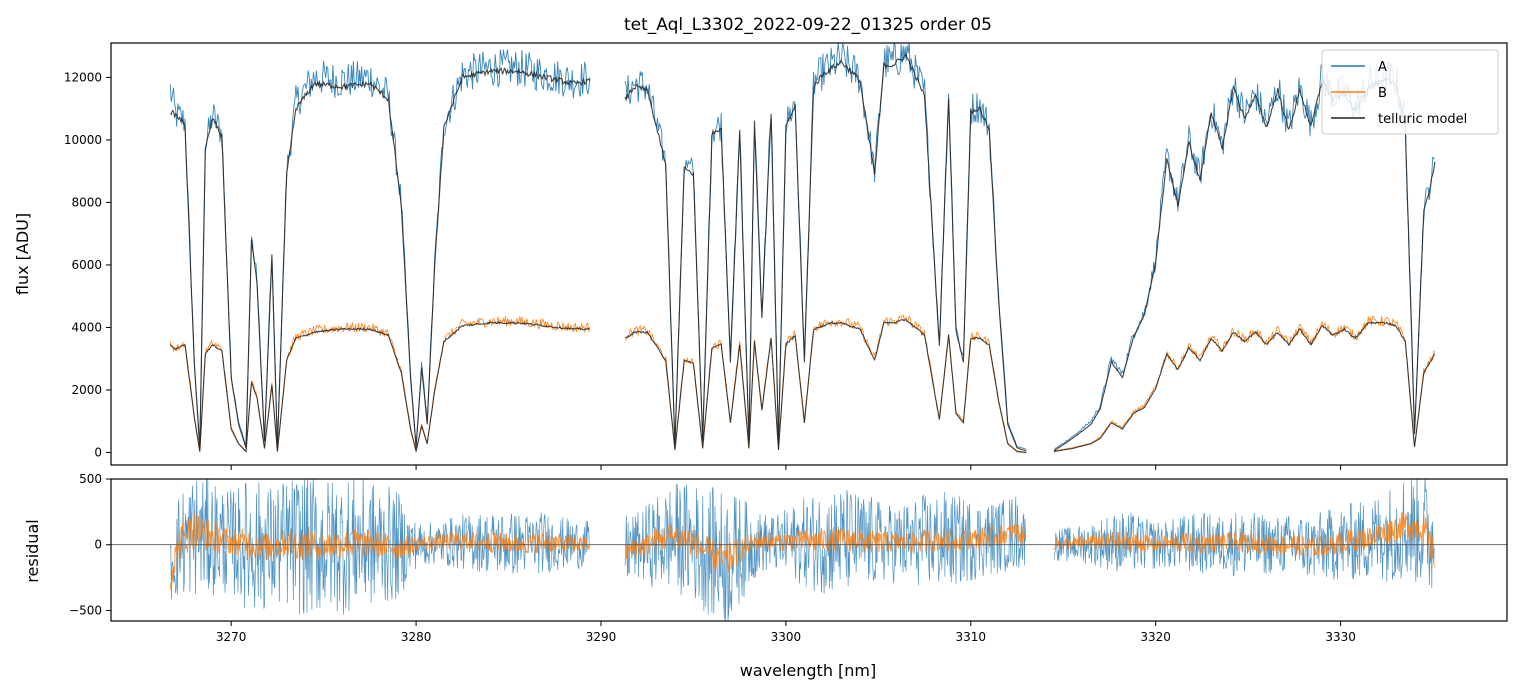 The width and height of the screenshot is (1520, 696). I want to click on residual-xtick-label-1: 3280, so click(416, 637).